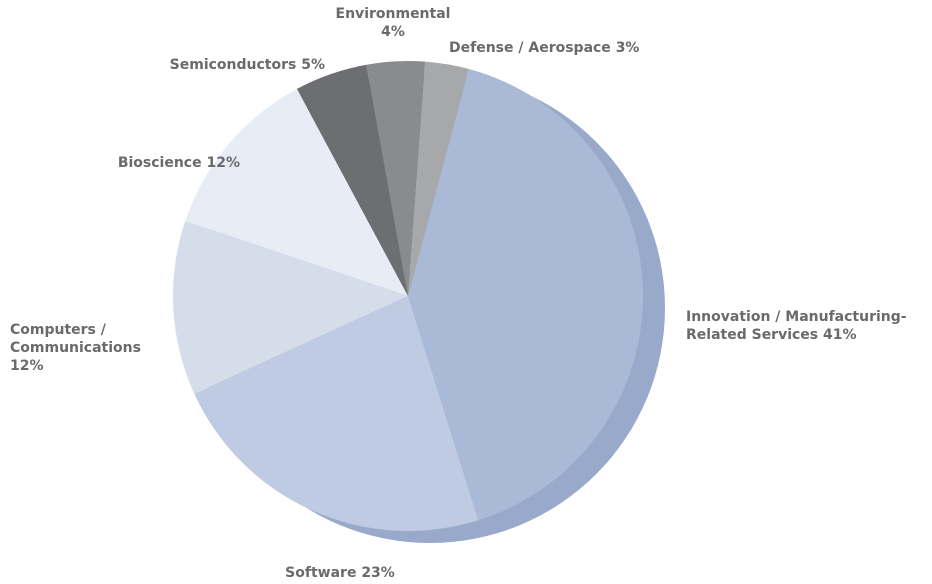  Describe the element at coordinates (393, 14) in the screenshot. I see `category-name: Environmental` at that location.